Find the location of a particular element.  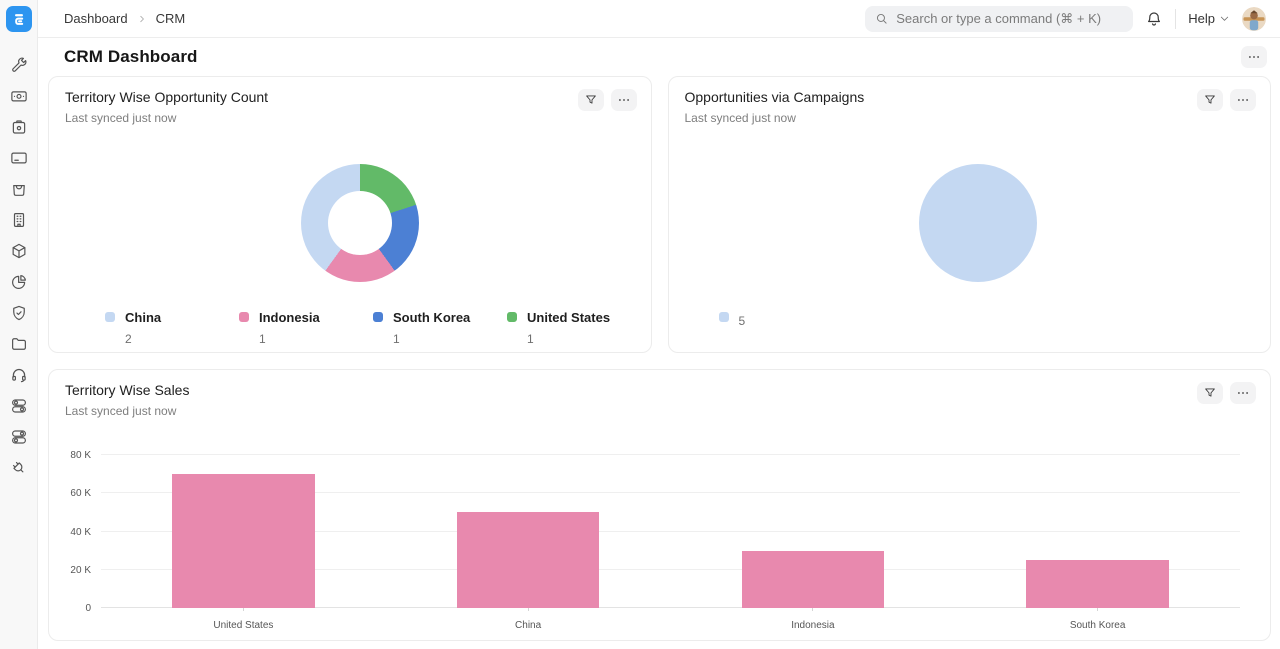

legend-value: 2 is located at coordinates (128, 339).